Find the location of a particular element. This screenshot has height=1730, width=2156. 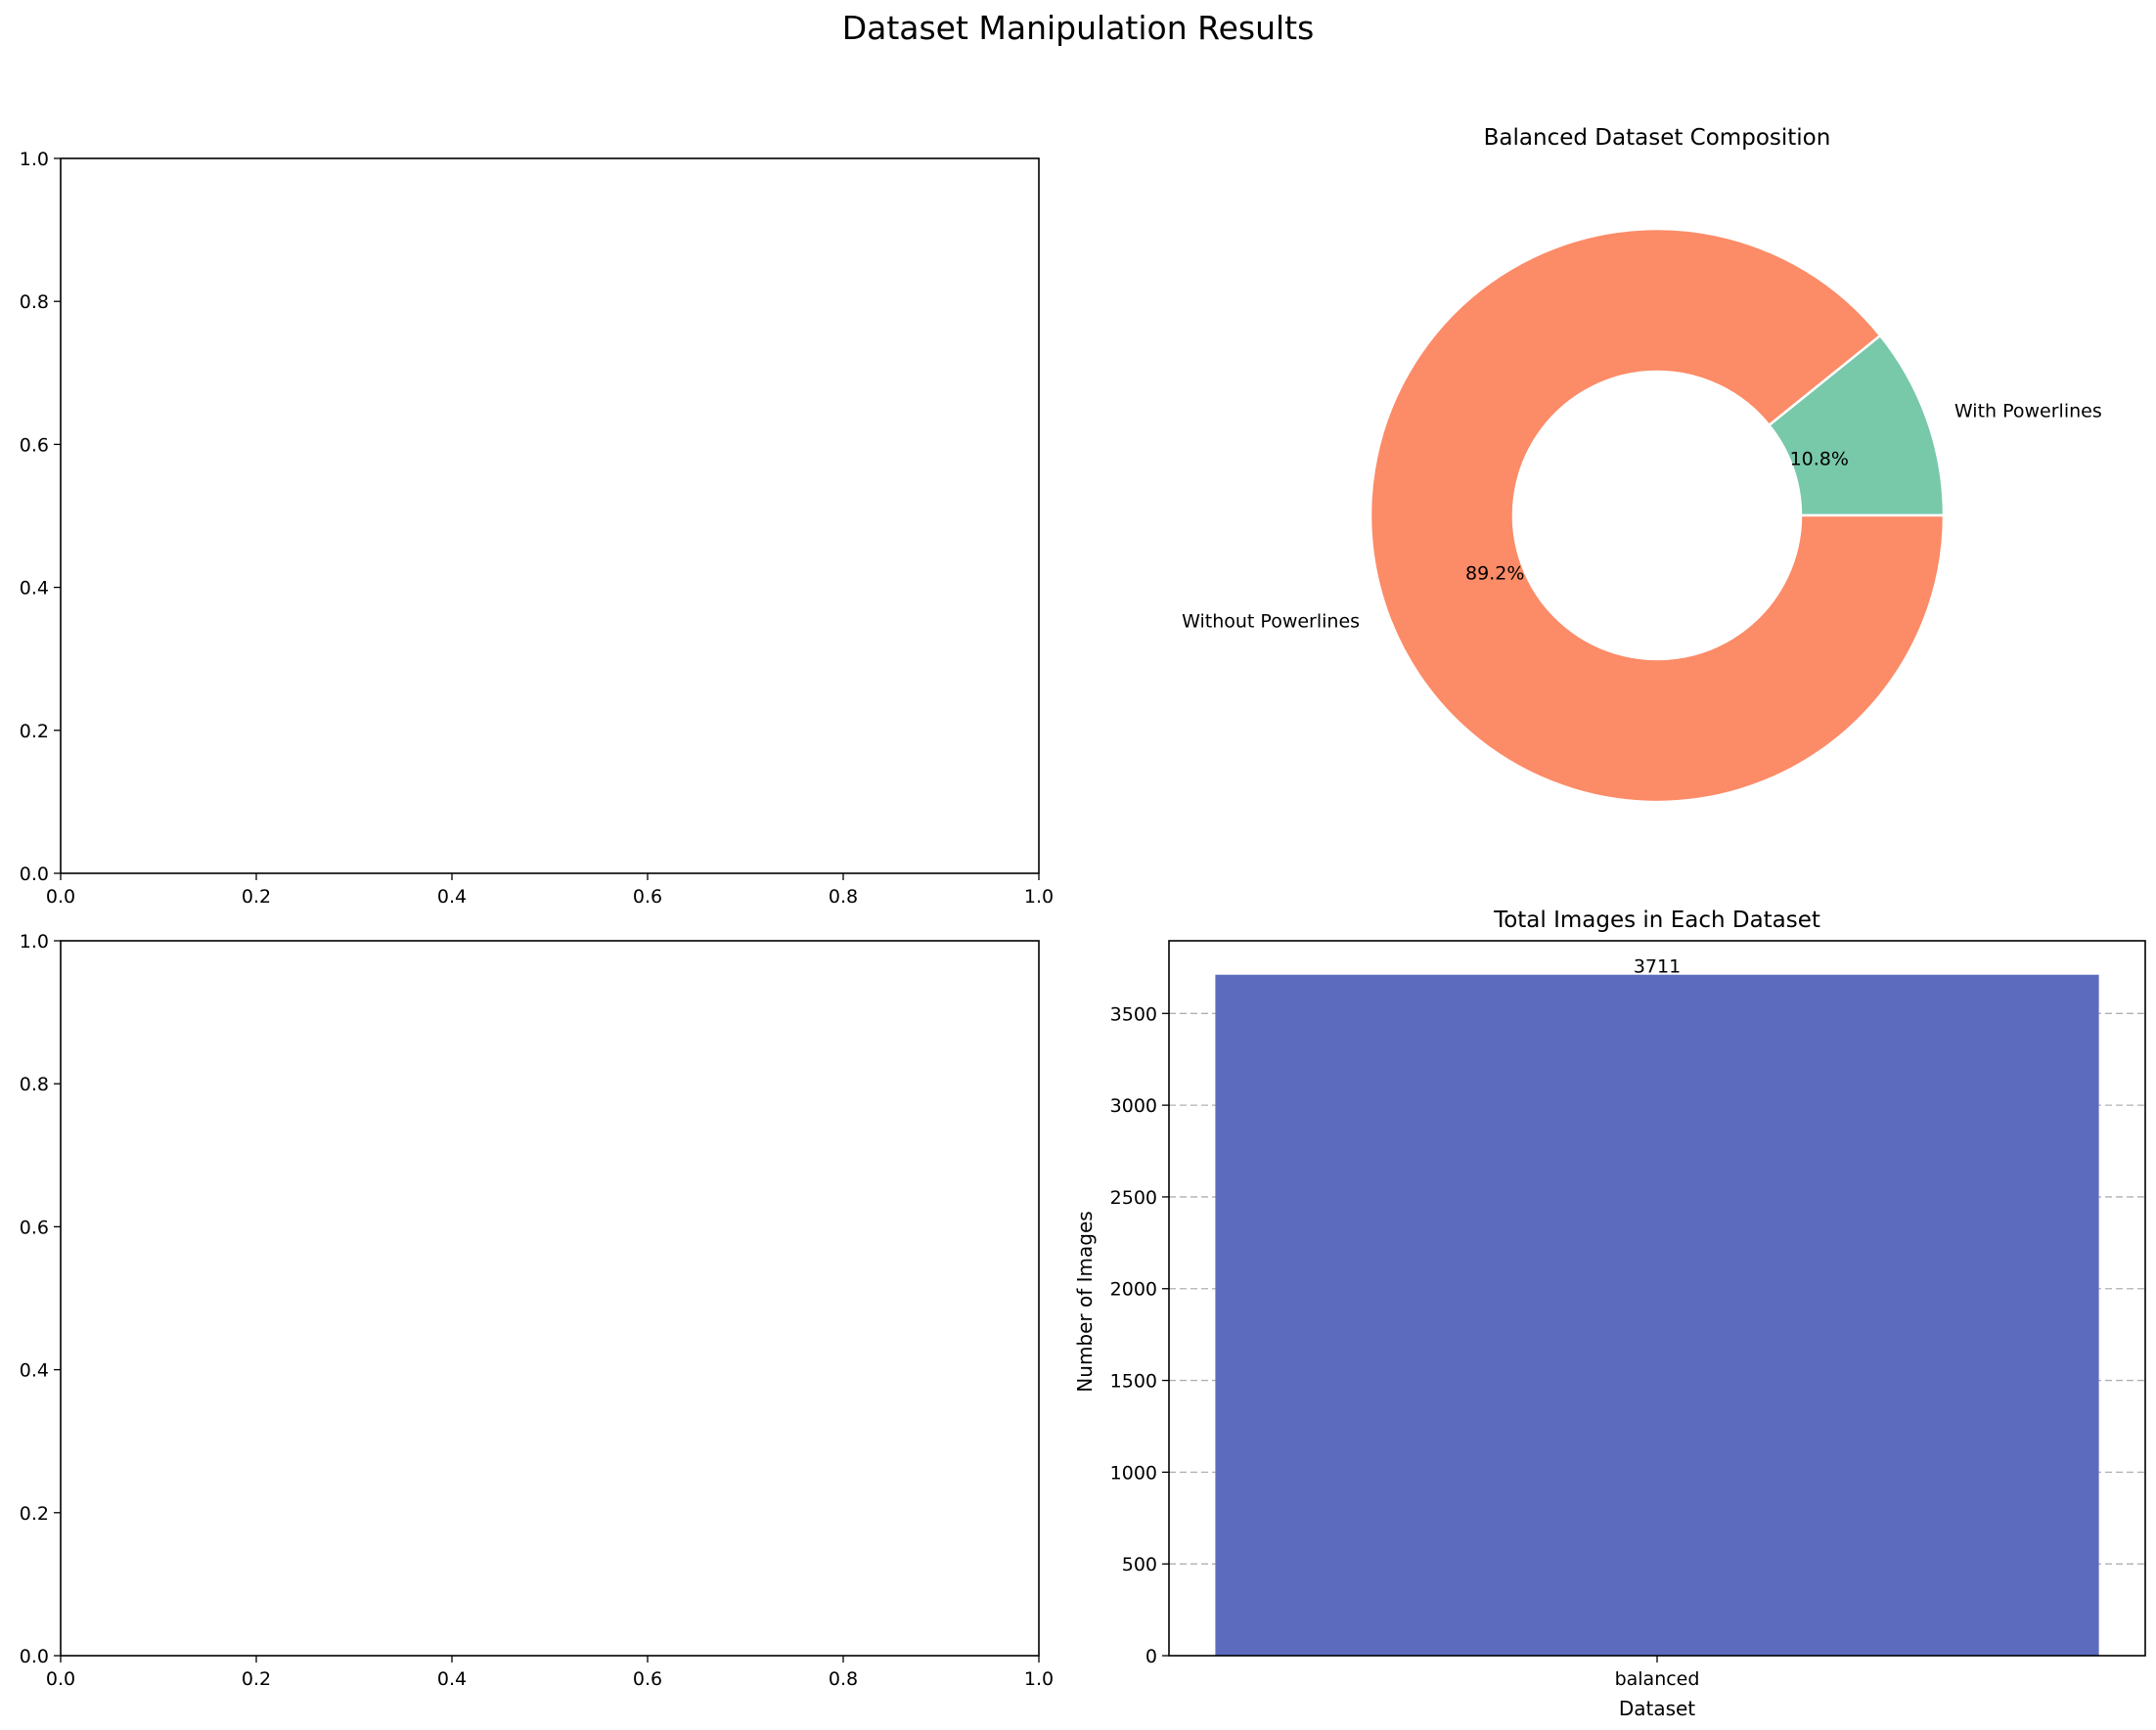

bottom-left-y-tick-label: 0.0 is located at coordinates (34, 1656).